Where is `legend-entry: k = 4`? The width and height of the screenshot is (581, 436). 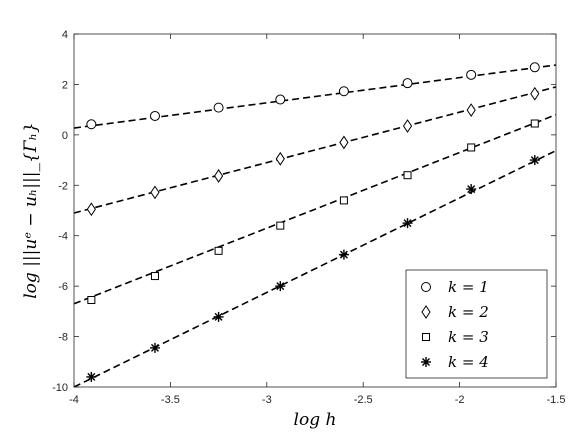
legend-entry: k = 4 is located at coordinates (468, 362).